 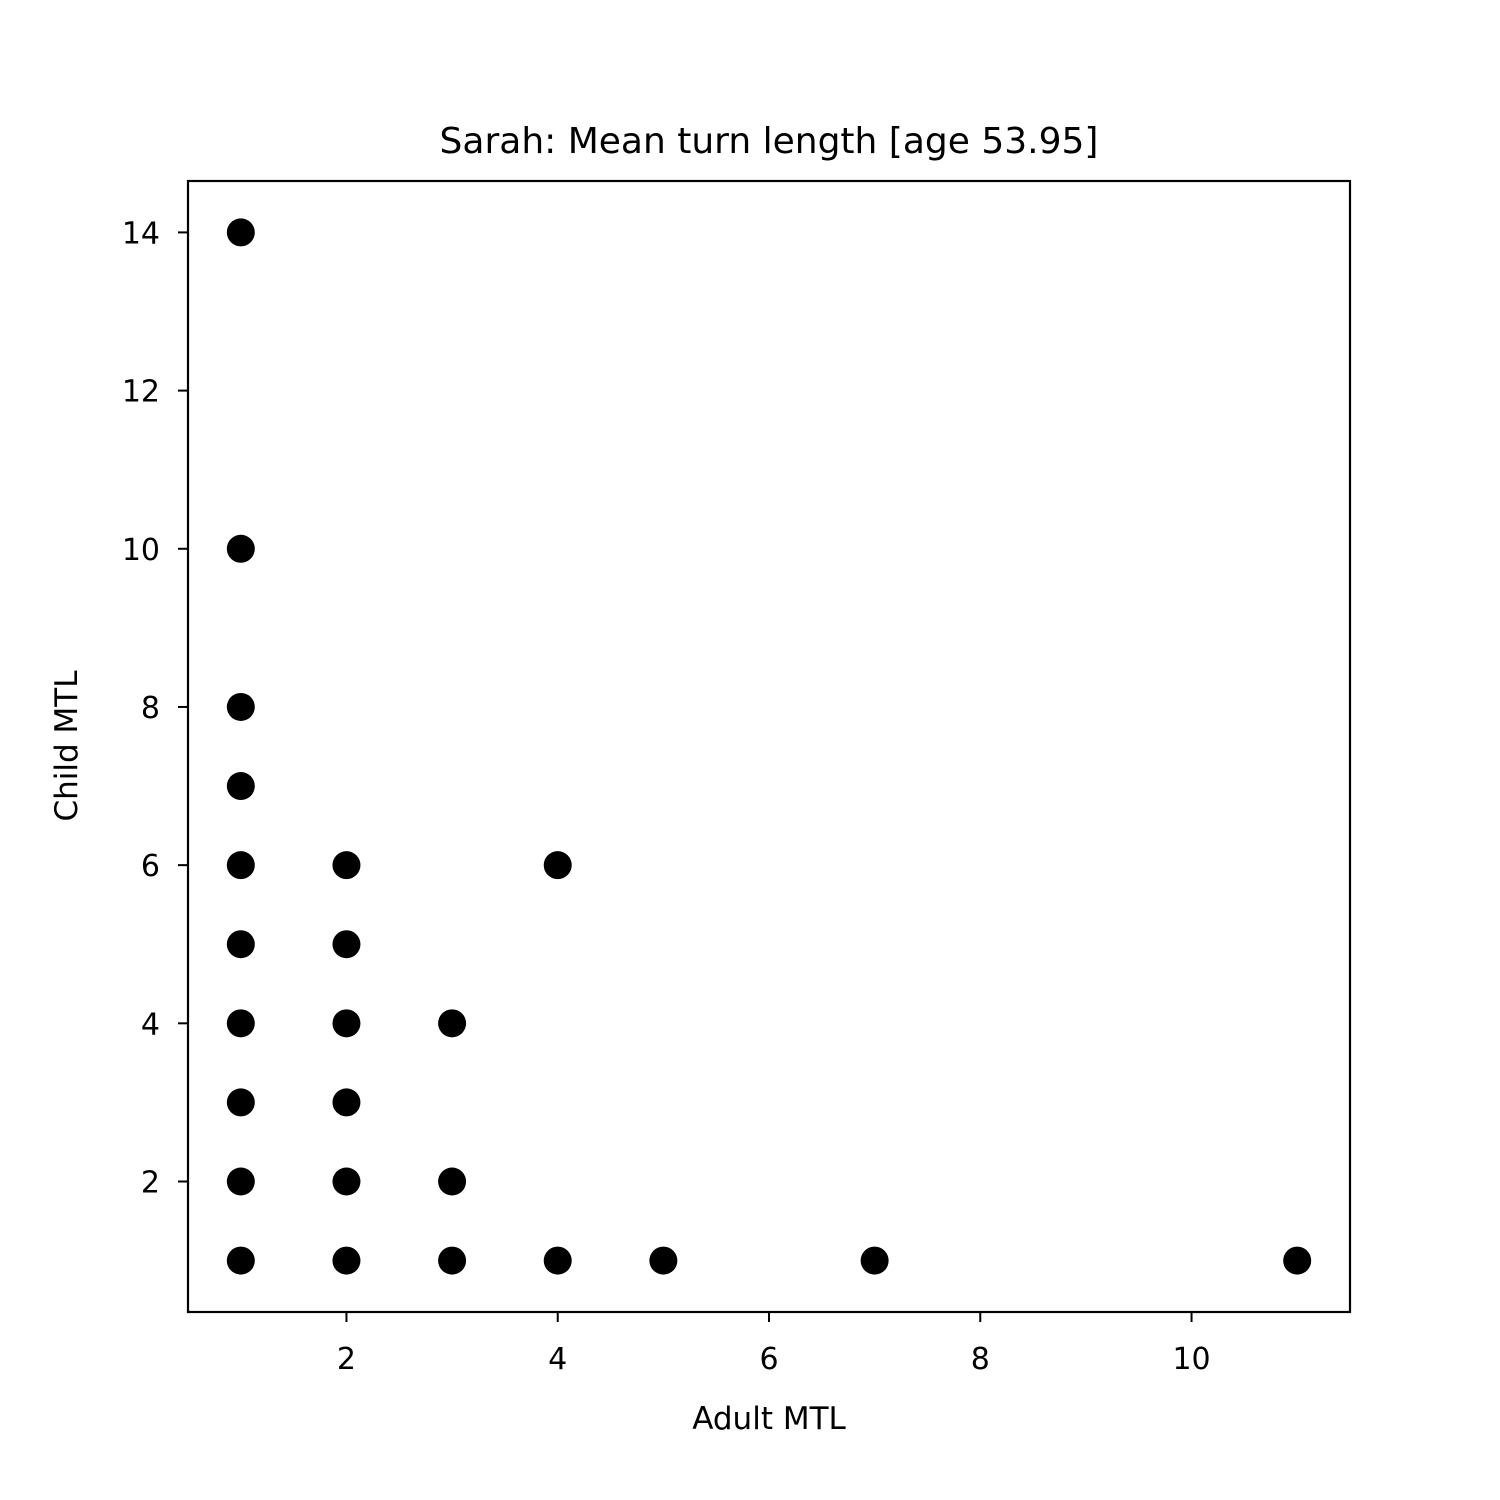 What do you see at coordinates (141, 392) in the screenshot?
I see `y-tick-label: 12` at bounding box center [141, 392].